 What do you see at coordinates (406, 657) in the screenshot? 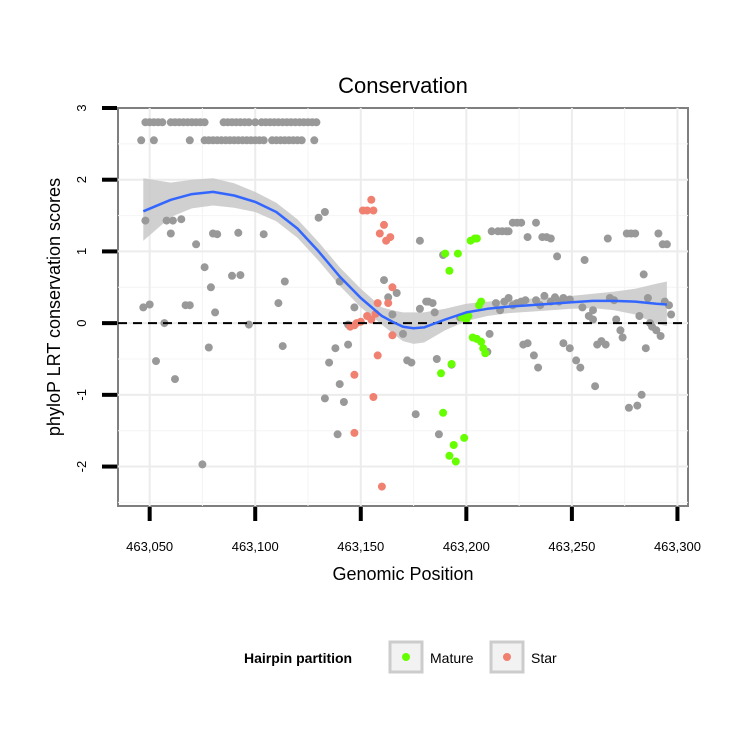
I see `legend-key-mature` at bounding box center [406, 657].